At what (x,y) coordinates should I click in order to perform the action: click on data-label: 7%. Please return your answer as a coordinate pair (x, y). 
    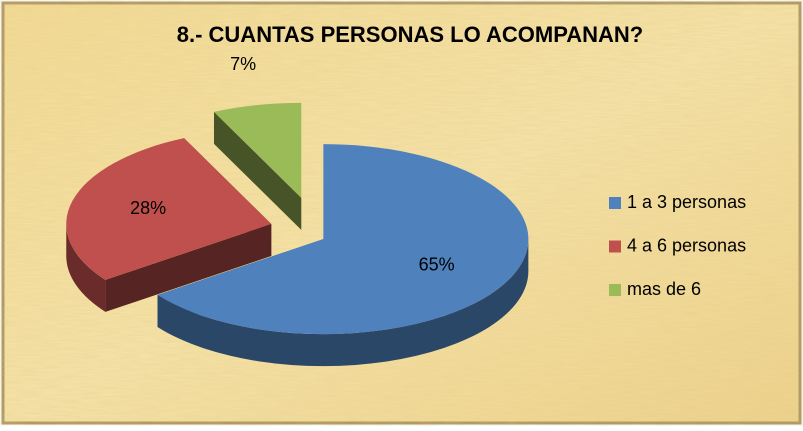
    Looking at the image, I should click on (243, 64).